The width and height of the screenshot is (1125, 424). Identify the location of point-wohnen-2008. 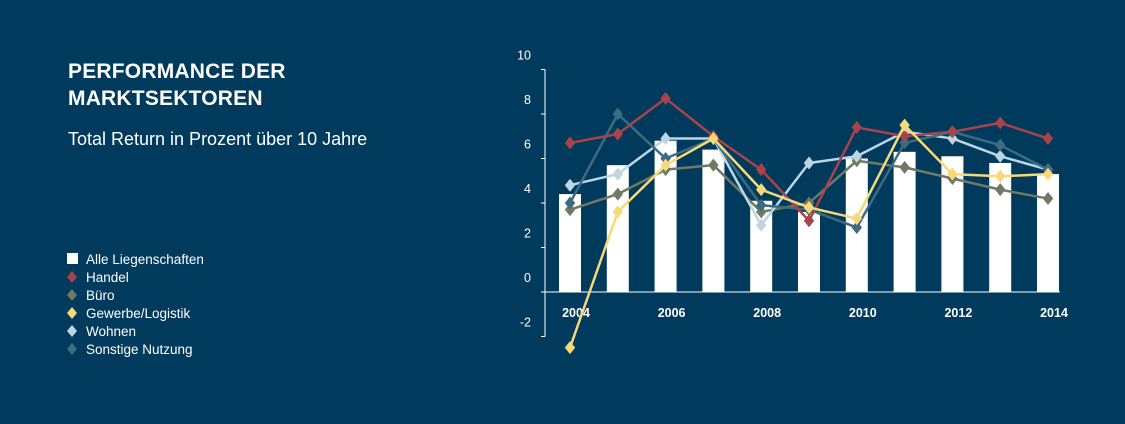
(761, 225).